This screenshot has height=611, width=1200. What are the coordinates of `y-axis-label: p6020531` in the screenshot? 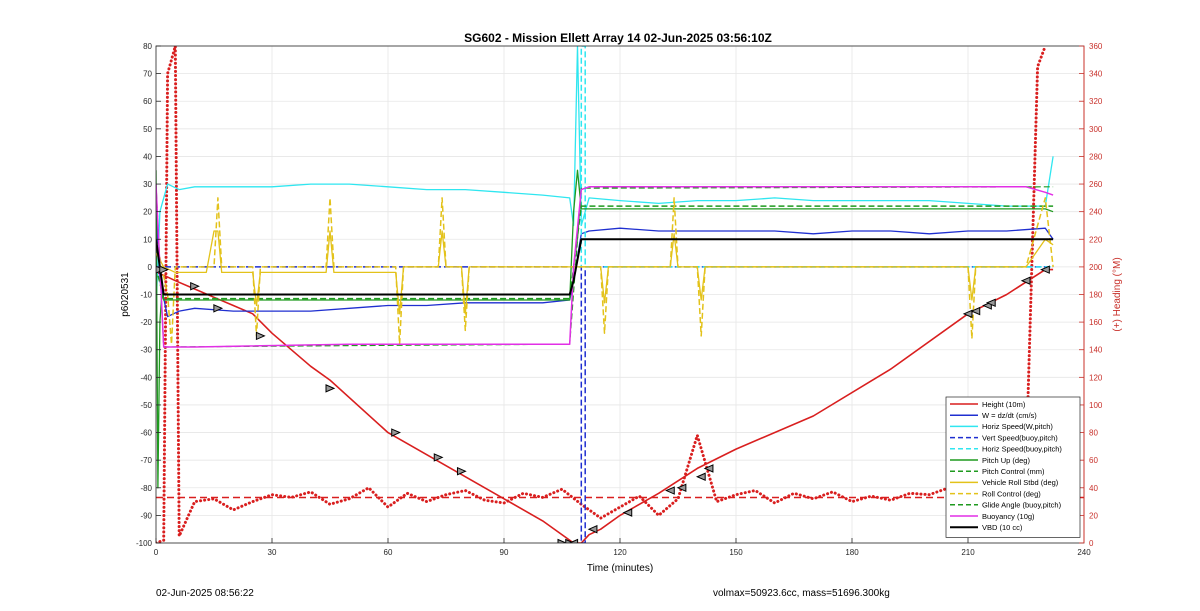 It's located at (125, 294).